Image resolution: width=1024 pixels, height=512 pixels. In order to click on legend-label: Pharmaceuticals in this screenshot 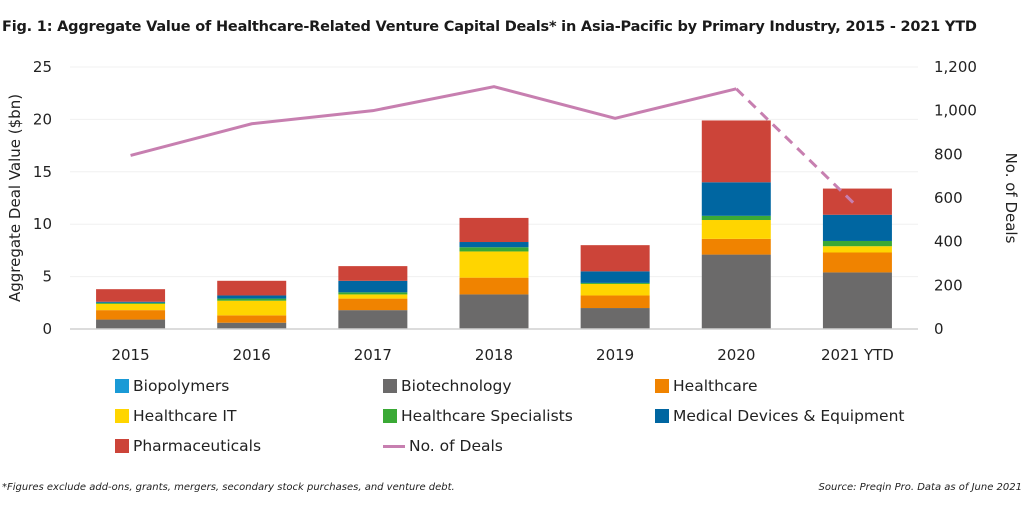, I will do `click(197, 446)`.